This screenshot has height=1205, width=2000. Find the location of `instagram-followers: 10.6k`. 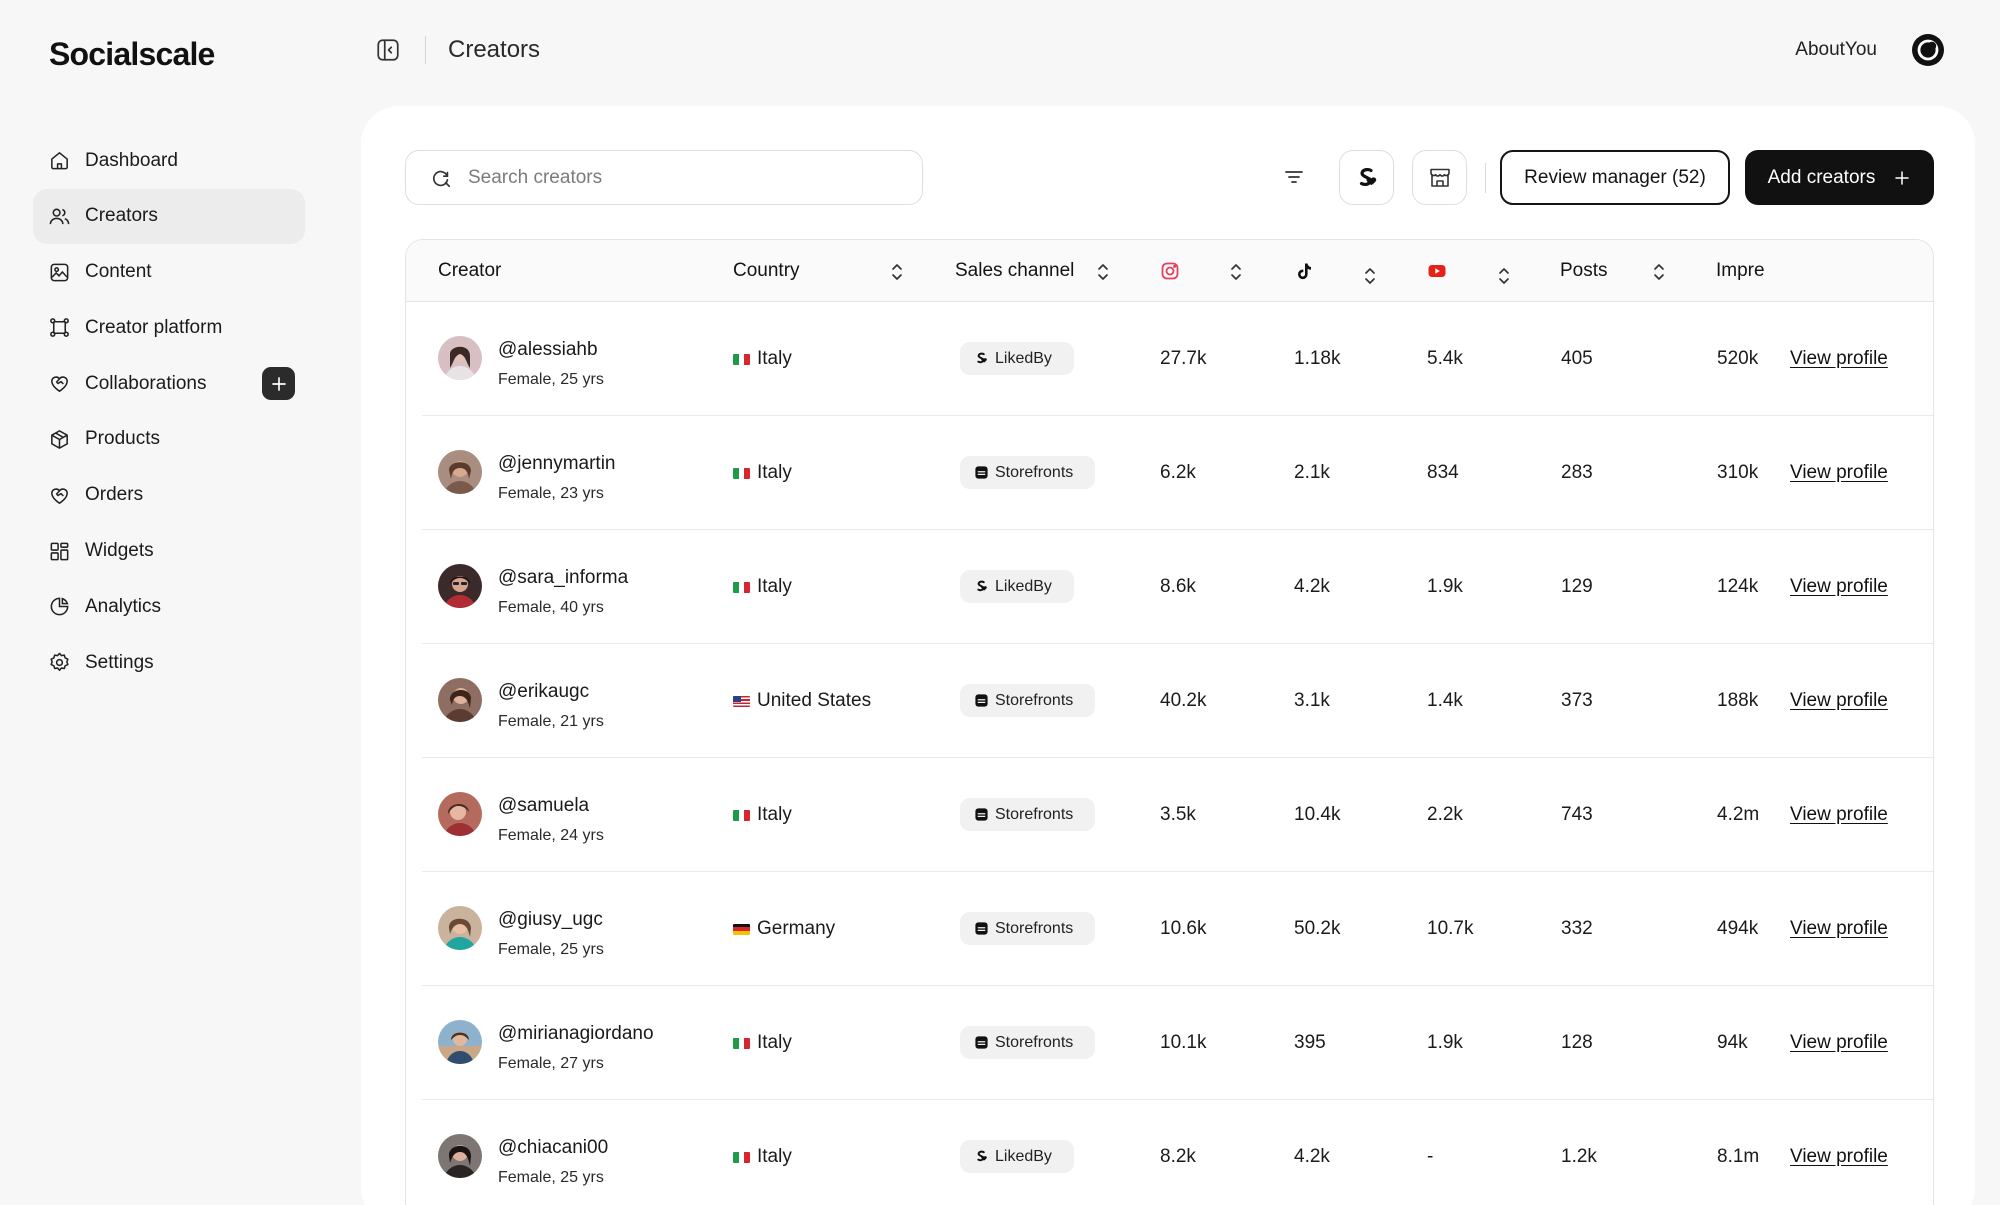

instagram-followers: 10.6k is located at coordinates (1183, 928).